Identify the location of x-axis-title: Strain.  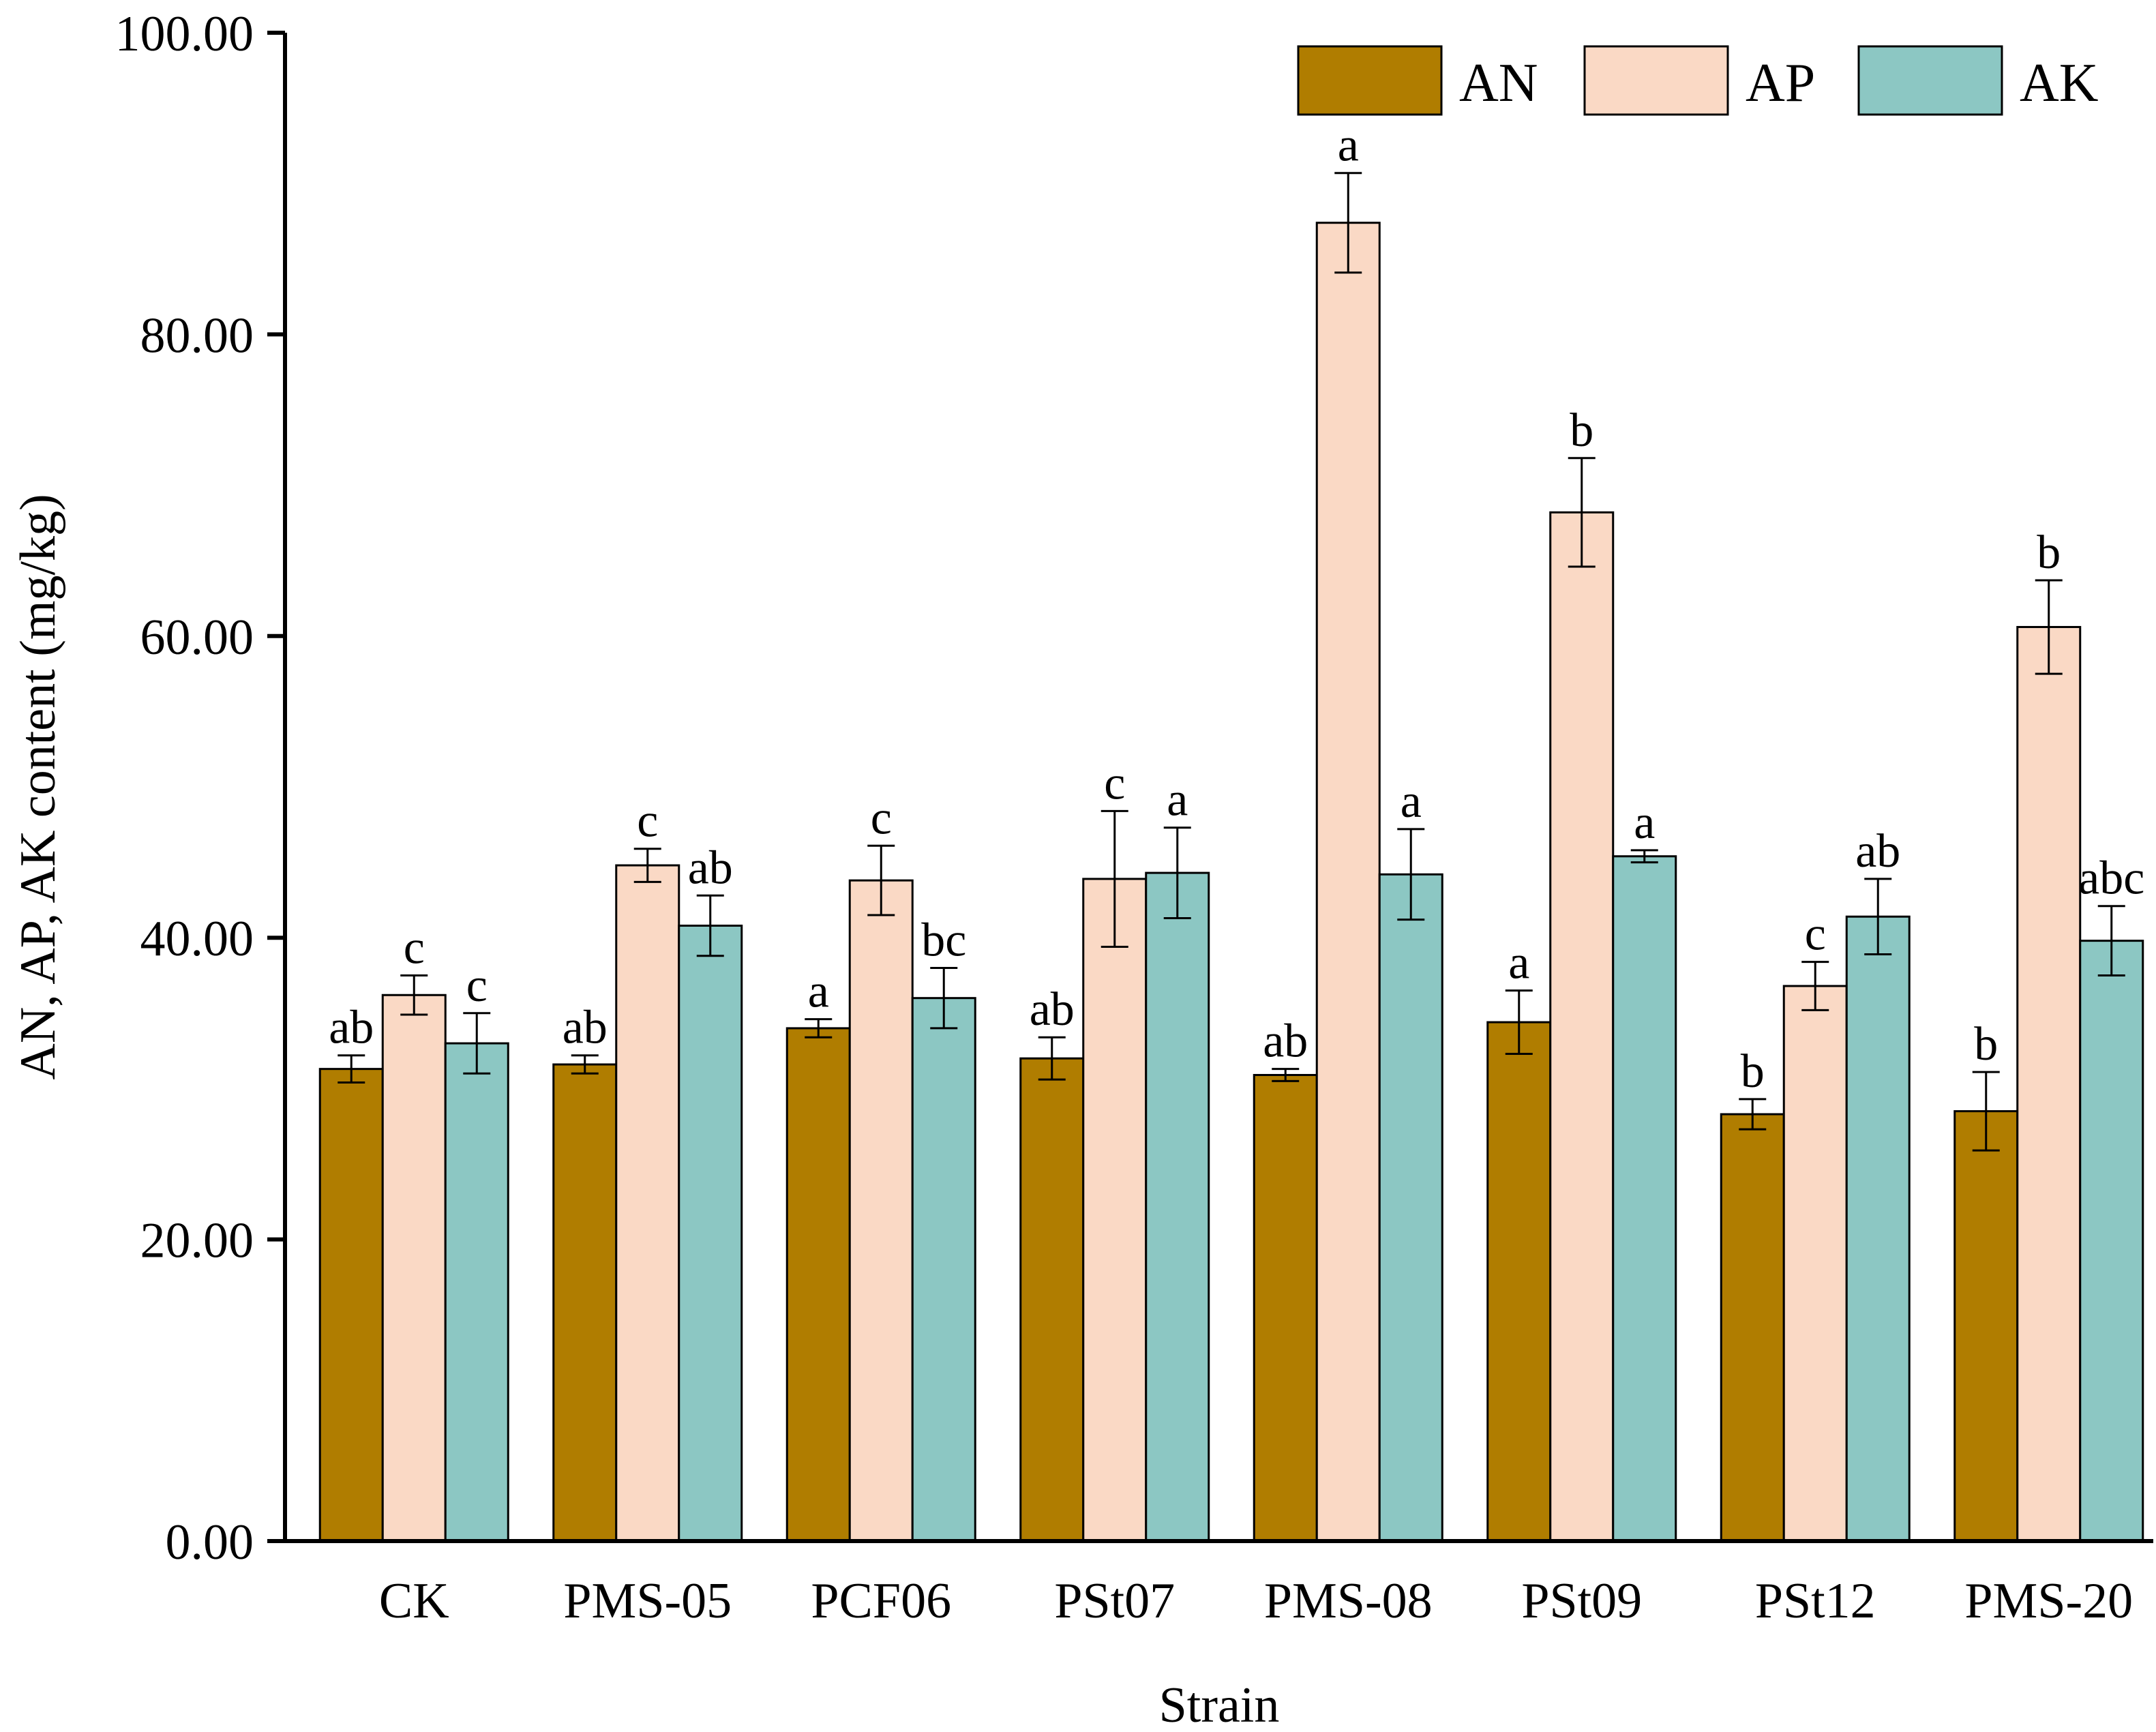
(1220, 1705).